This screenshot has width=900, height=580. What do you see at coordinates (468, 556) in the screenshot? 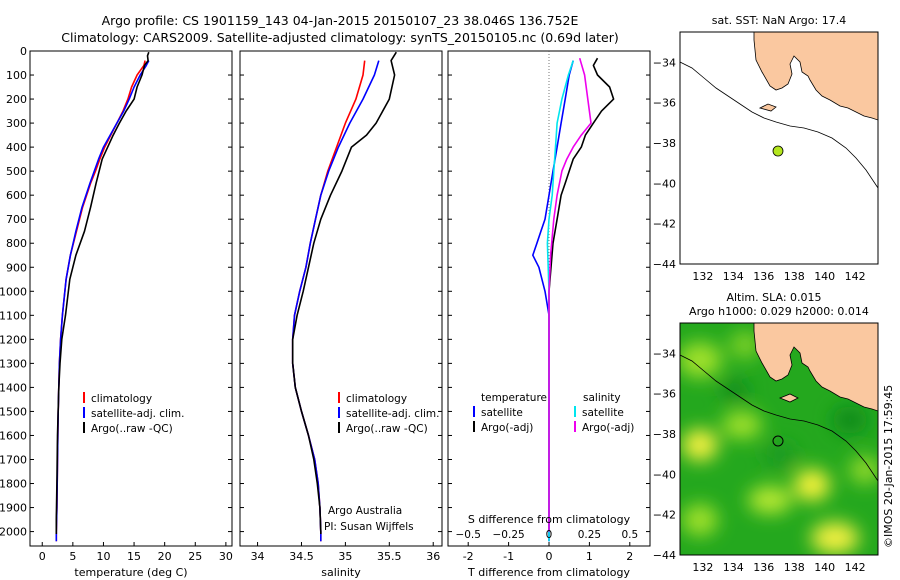
I see `x-tick-label: -2` at bounding box center [468, 556].